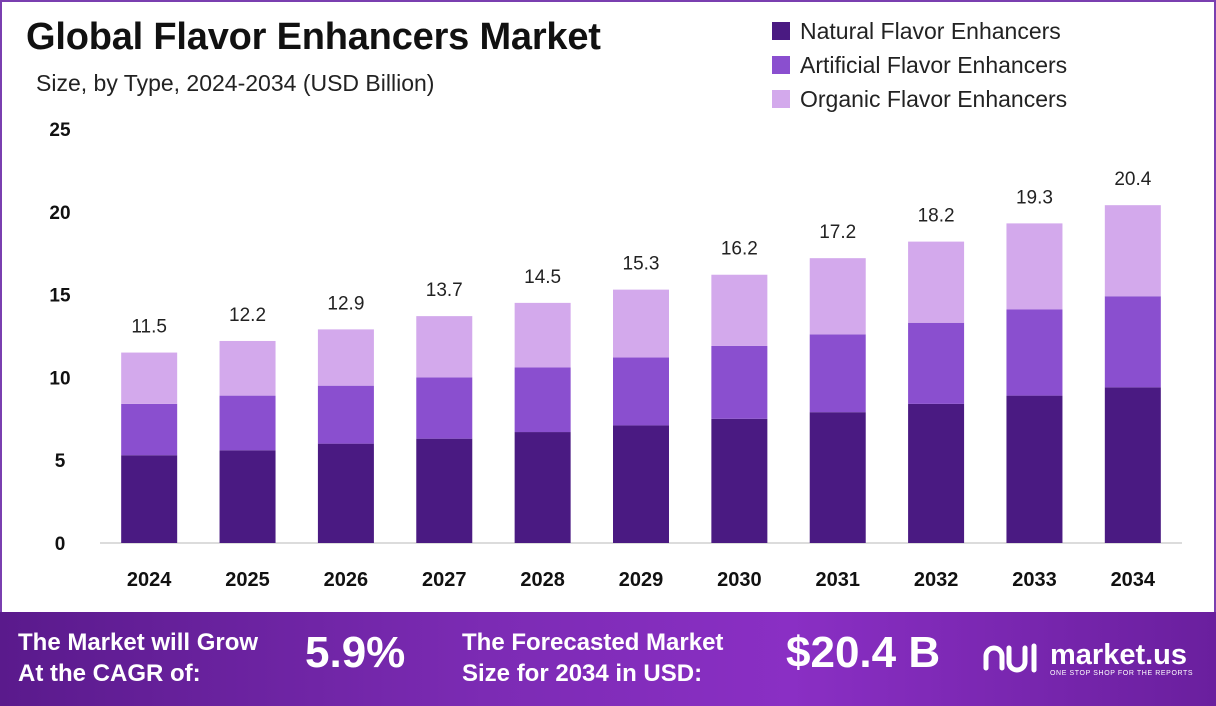 This screenshot has height=706, width=1216. What do you see at coordinates (936, 282) in the screenshot?
I see `bar-segment-organic-2032` at bounding box center [936, 282].